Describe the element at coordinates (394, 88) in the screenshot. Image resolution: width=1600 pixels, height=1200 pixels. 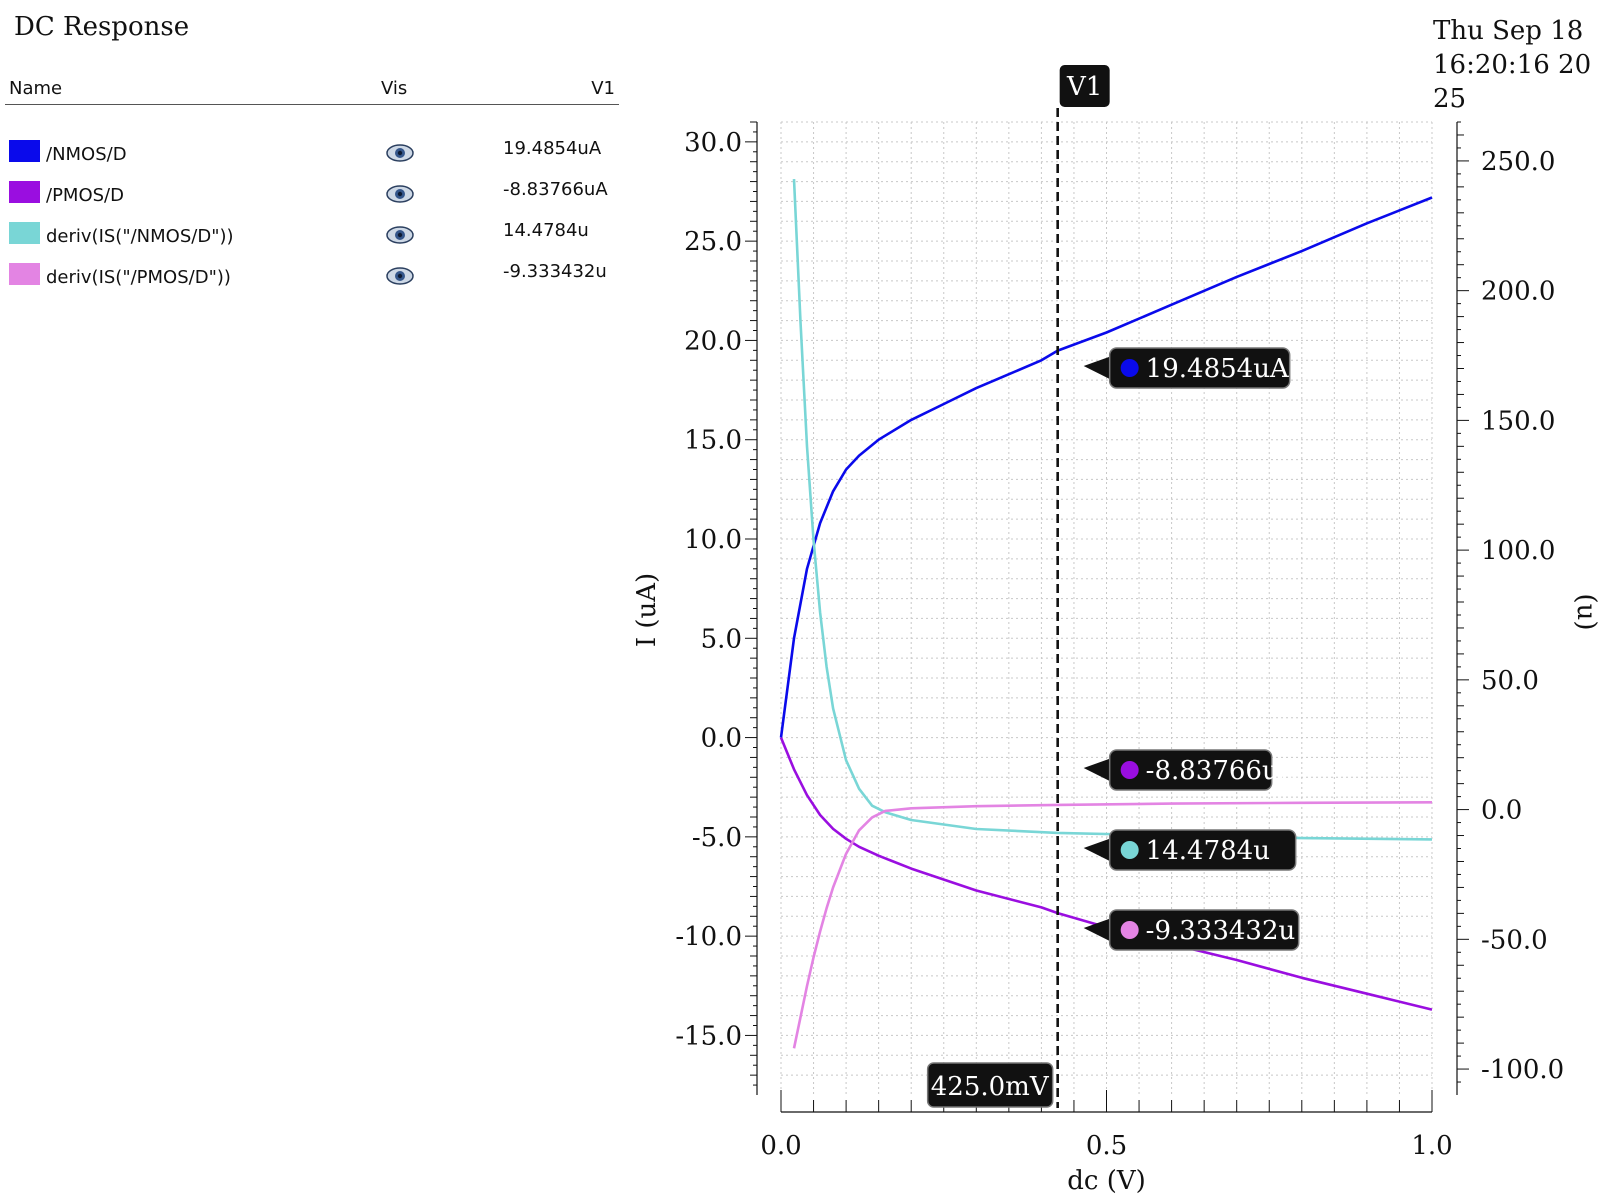
I see `legend-header-vis: Vis` at that location.